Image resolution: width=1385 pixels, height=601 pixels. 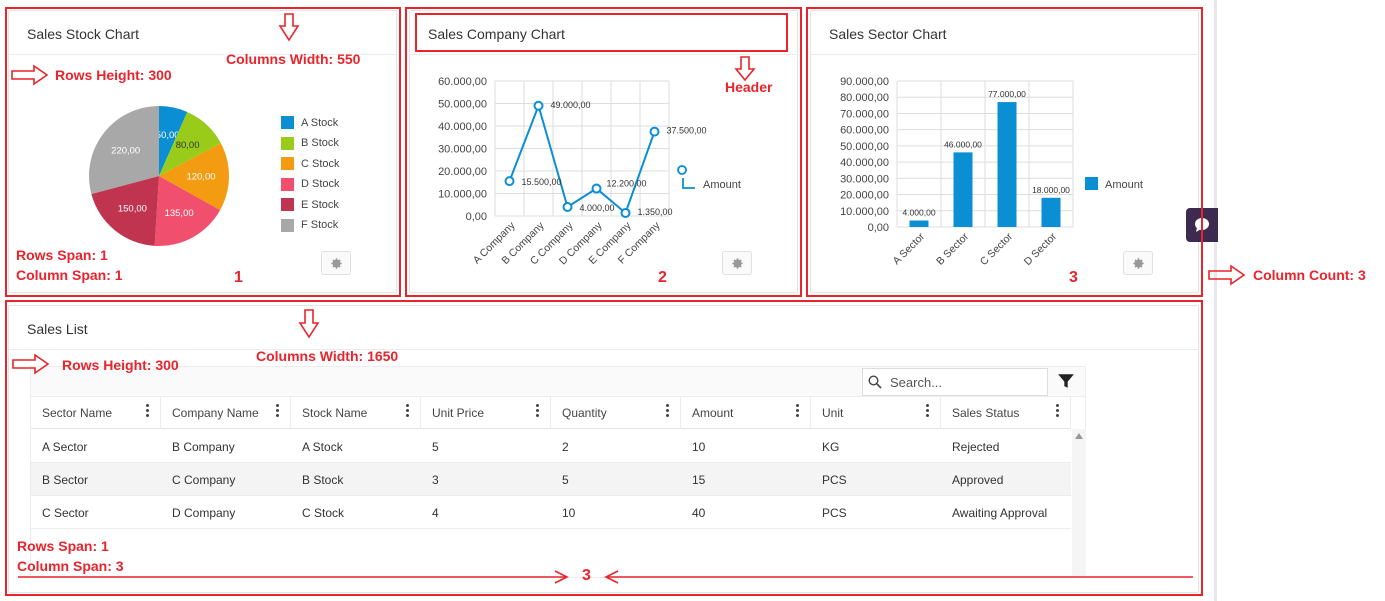 I want to click on search-icon, so click(x=875, y=382).